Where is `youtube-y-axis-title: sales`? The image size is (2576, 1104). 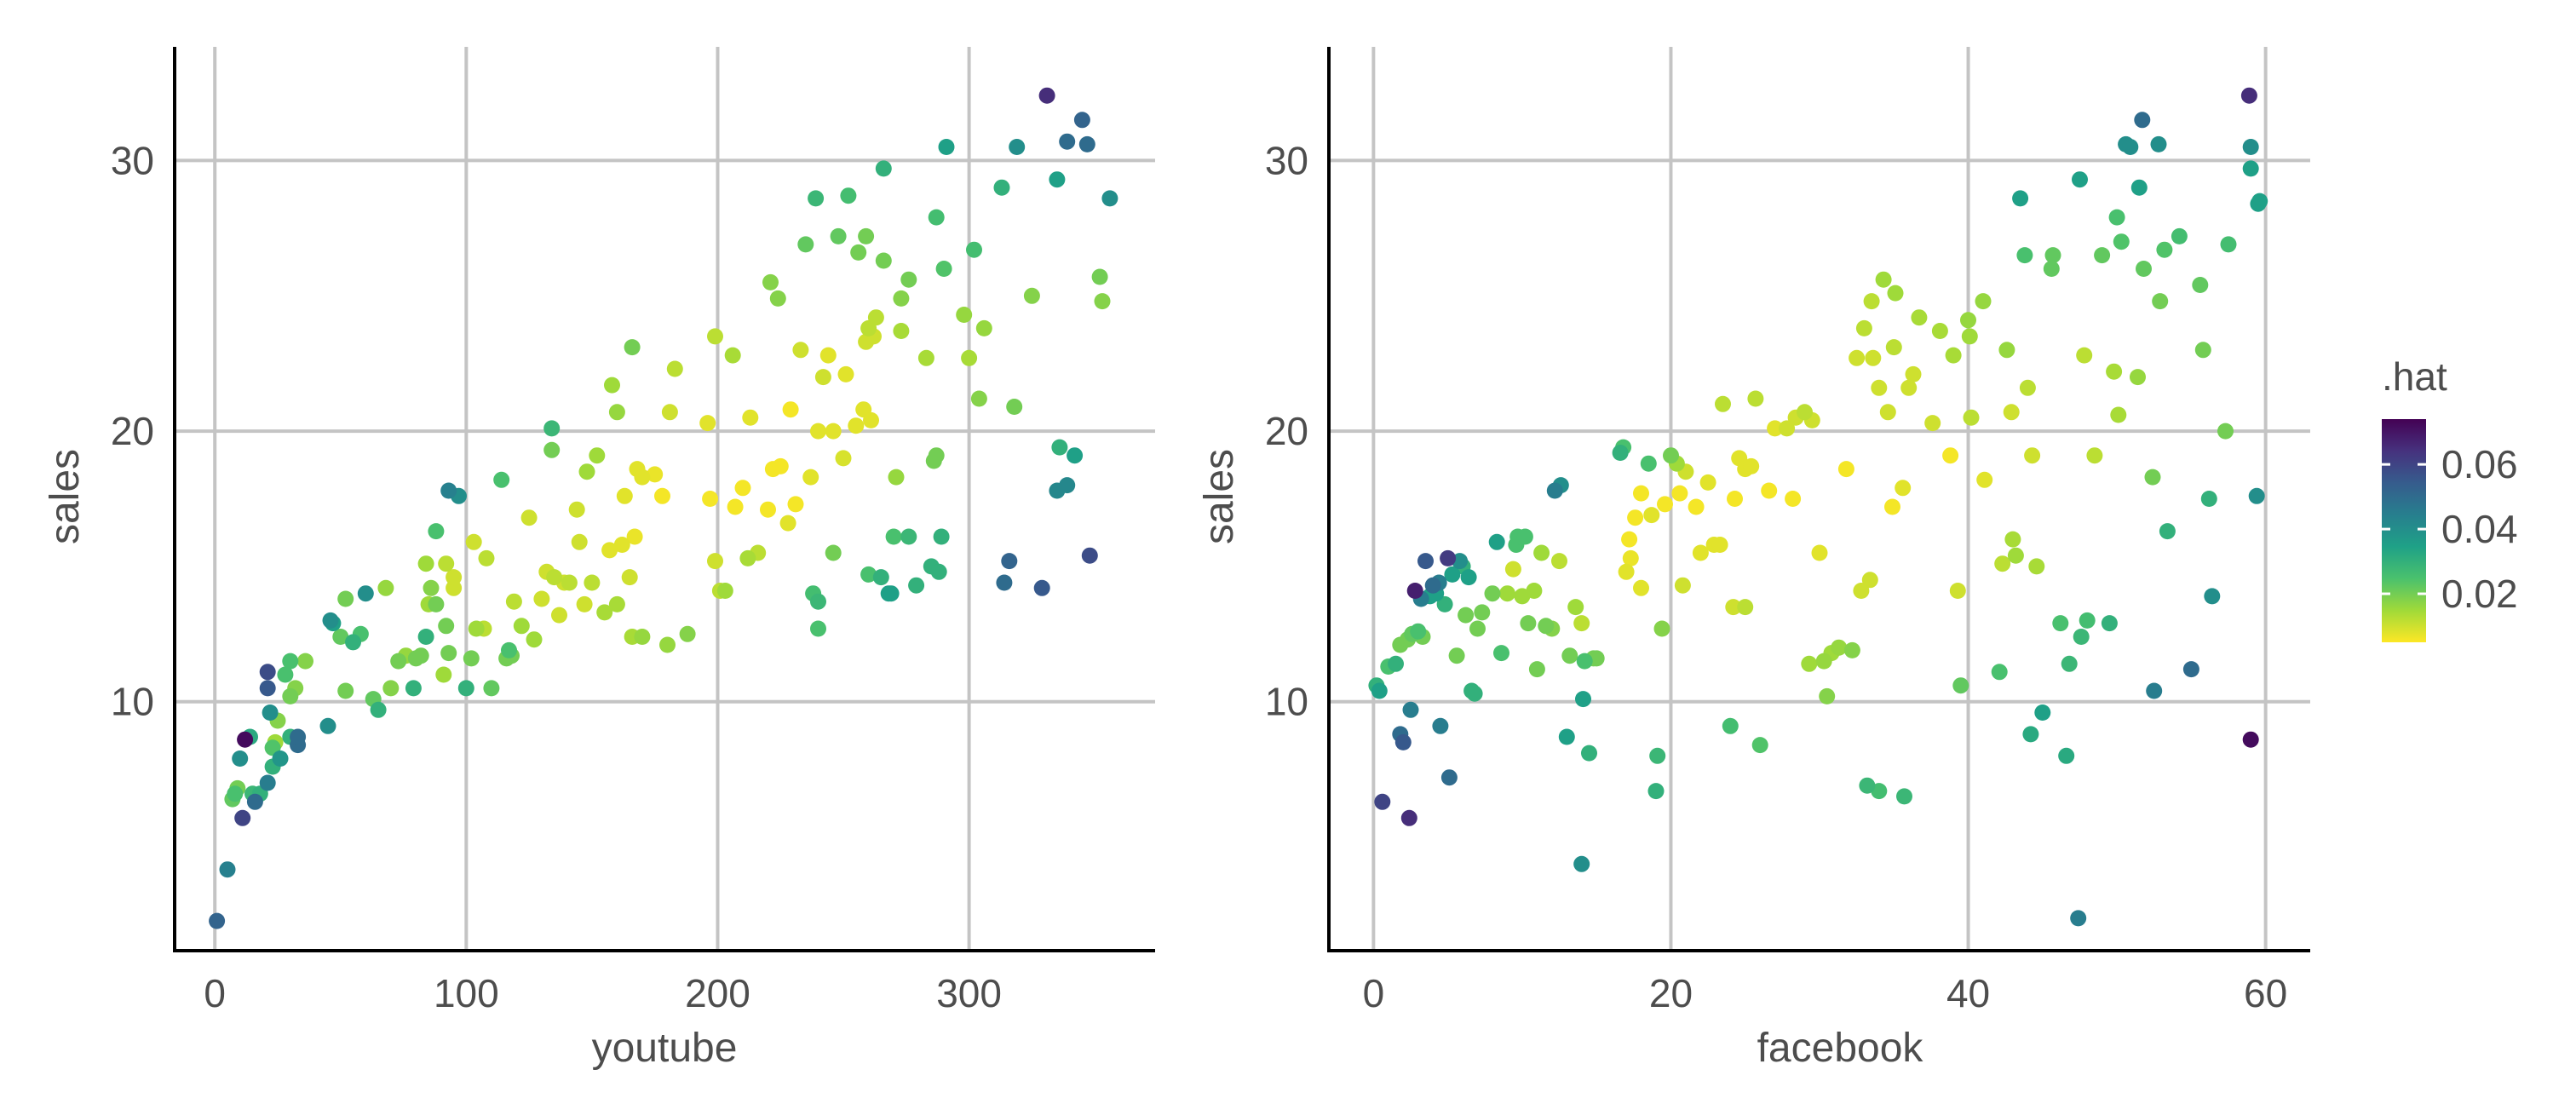
youtube-y-axis-title: sales is located at coordinates (65, 497).